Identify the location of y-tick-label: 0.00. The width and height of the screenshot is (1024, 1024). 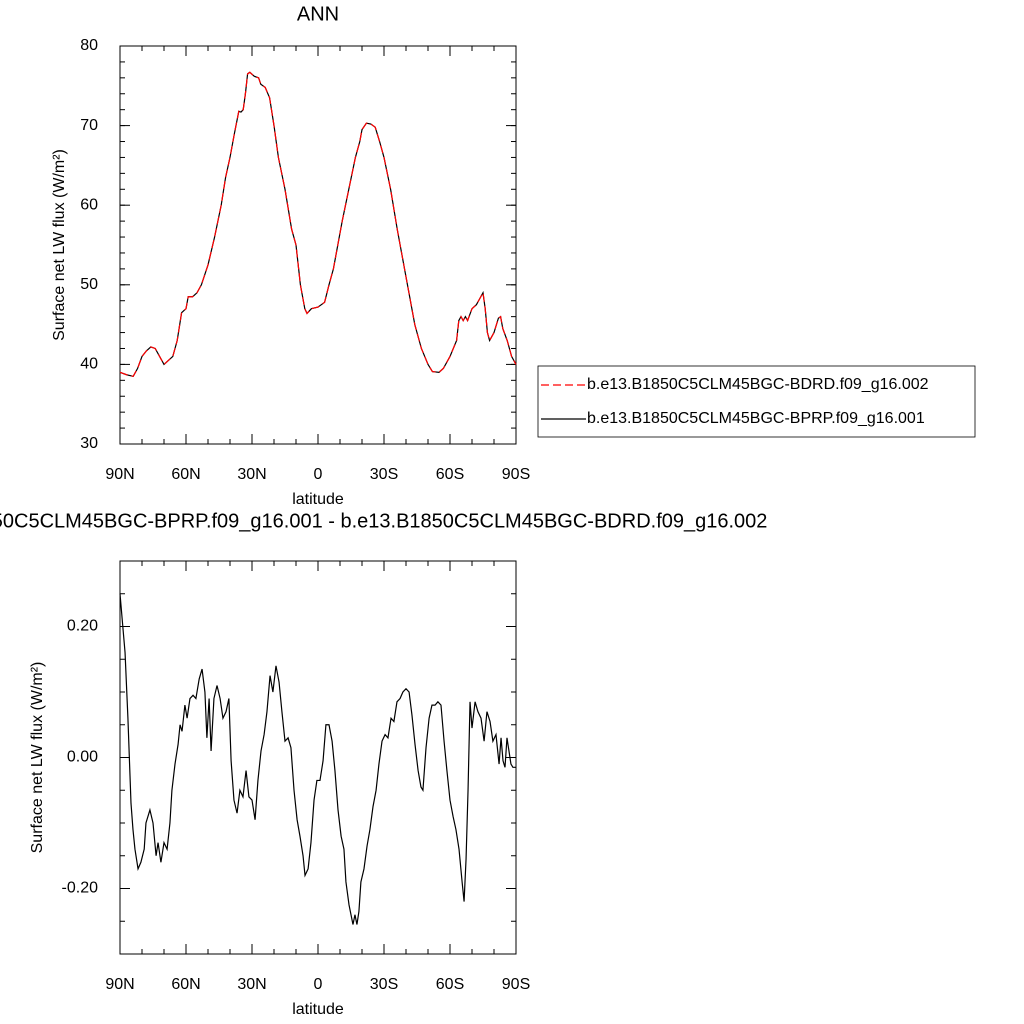
(82, 757).